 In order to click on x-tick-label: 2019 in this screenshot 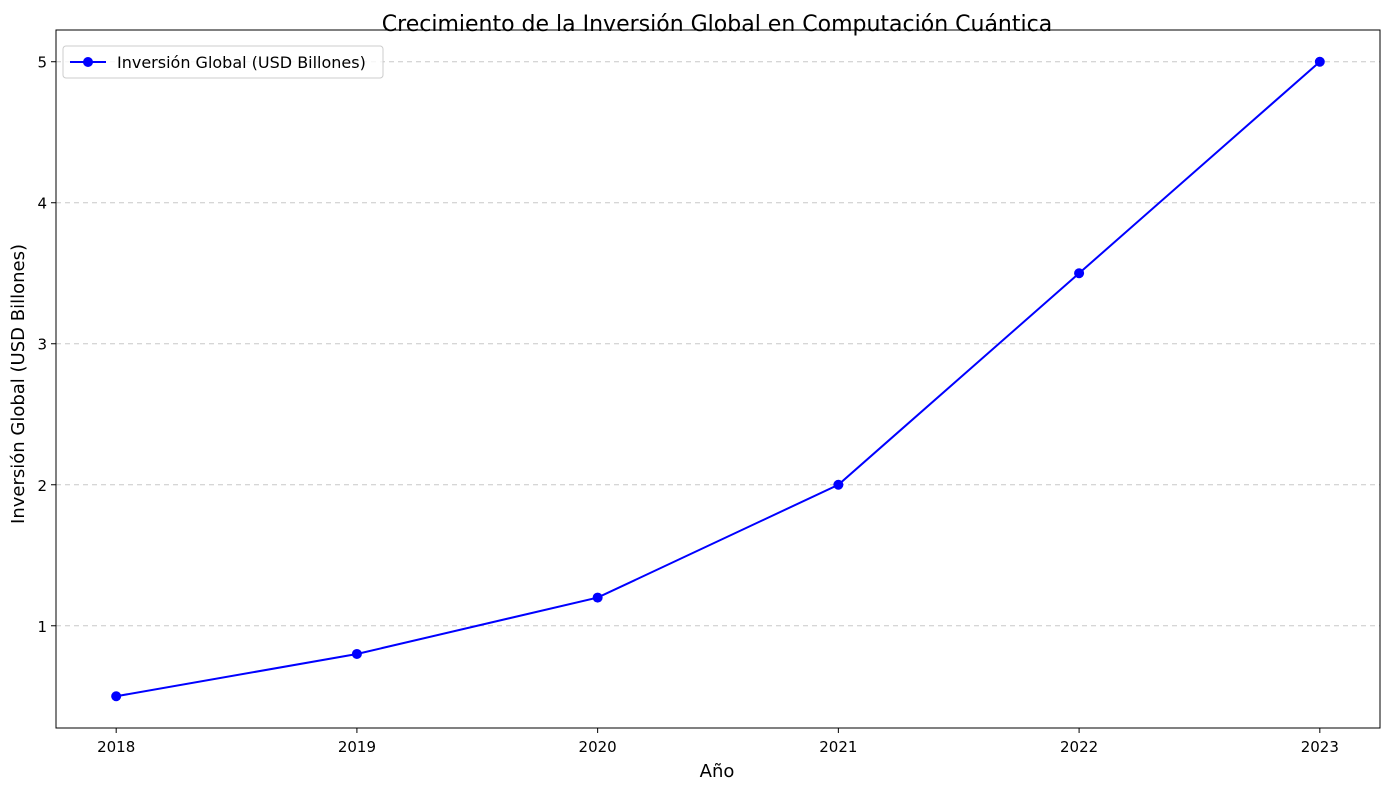, I will do `click(357, 747)`.